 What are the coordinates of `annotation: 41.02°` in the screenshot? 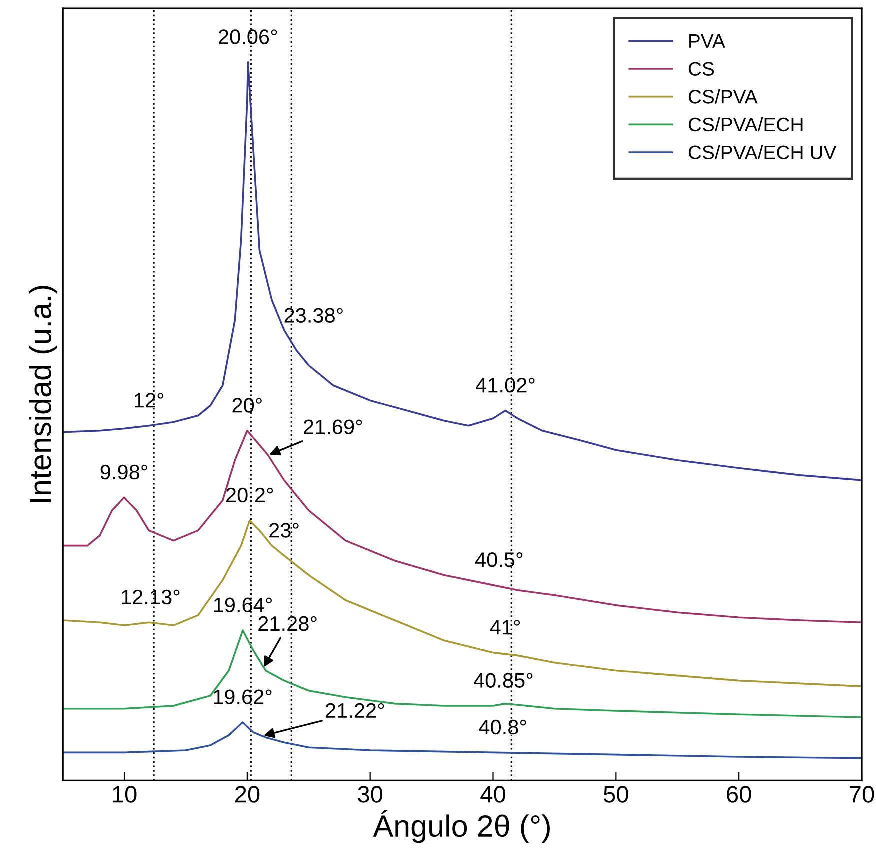 It's located at (505, 385).